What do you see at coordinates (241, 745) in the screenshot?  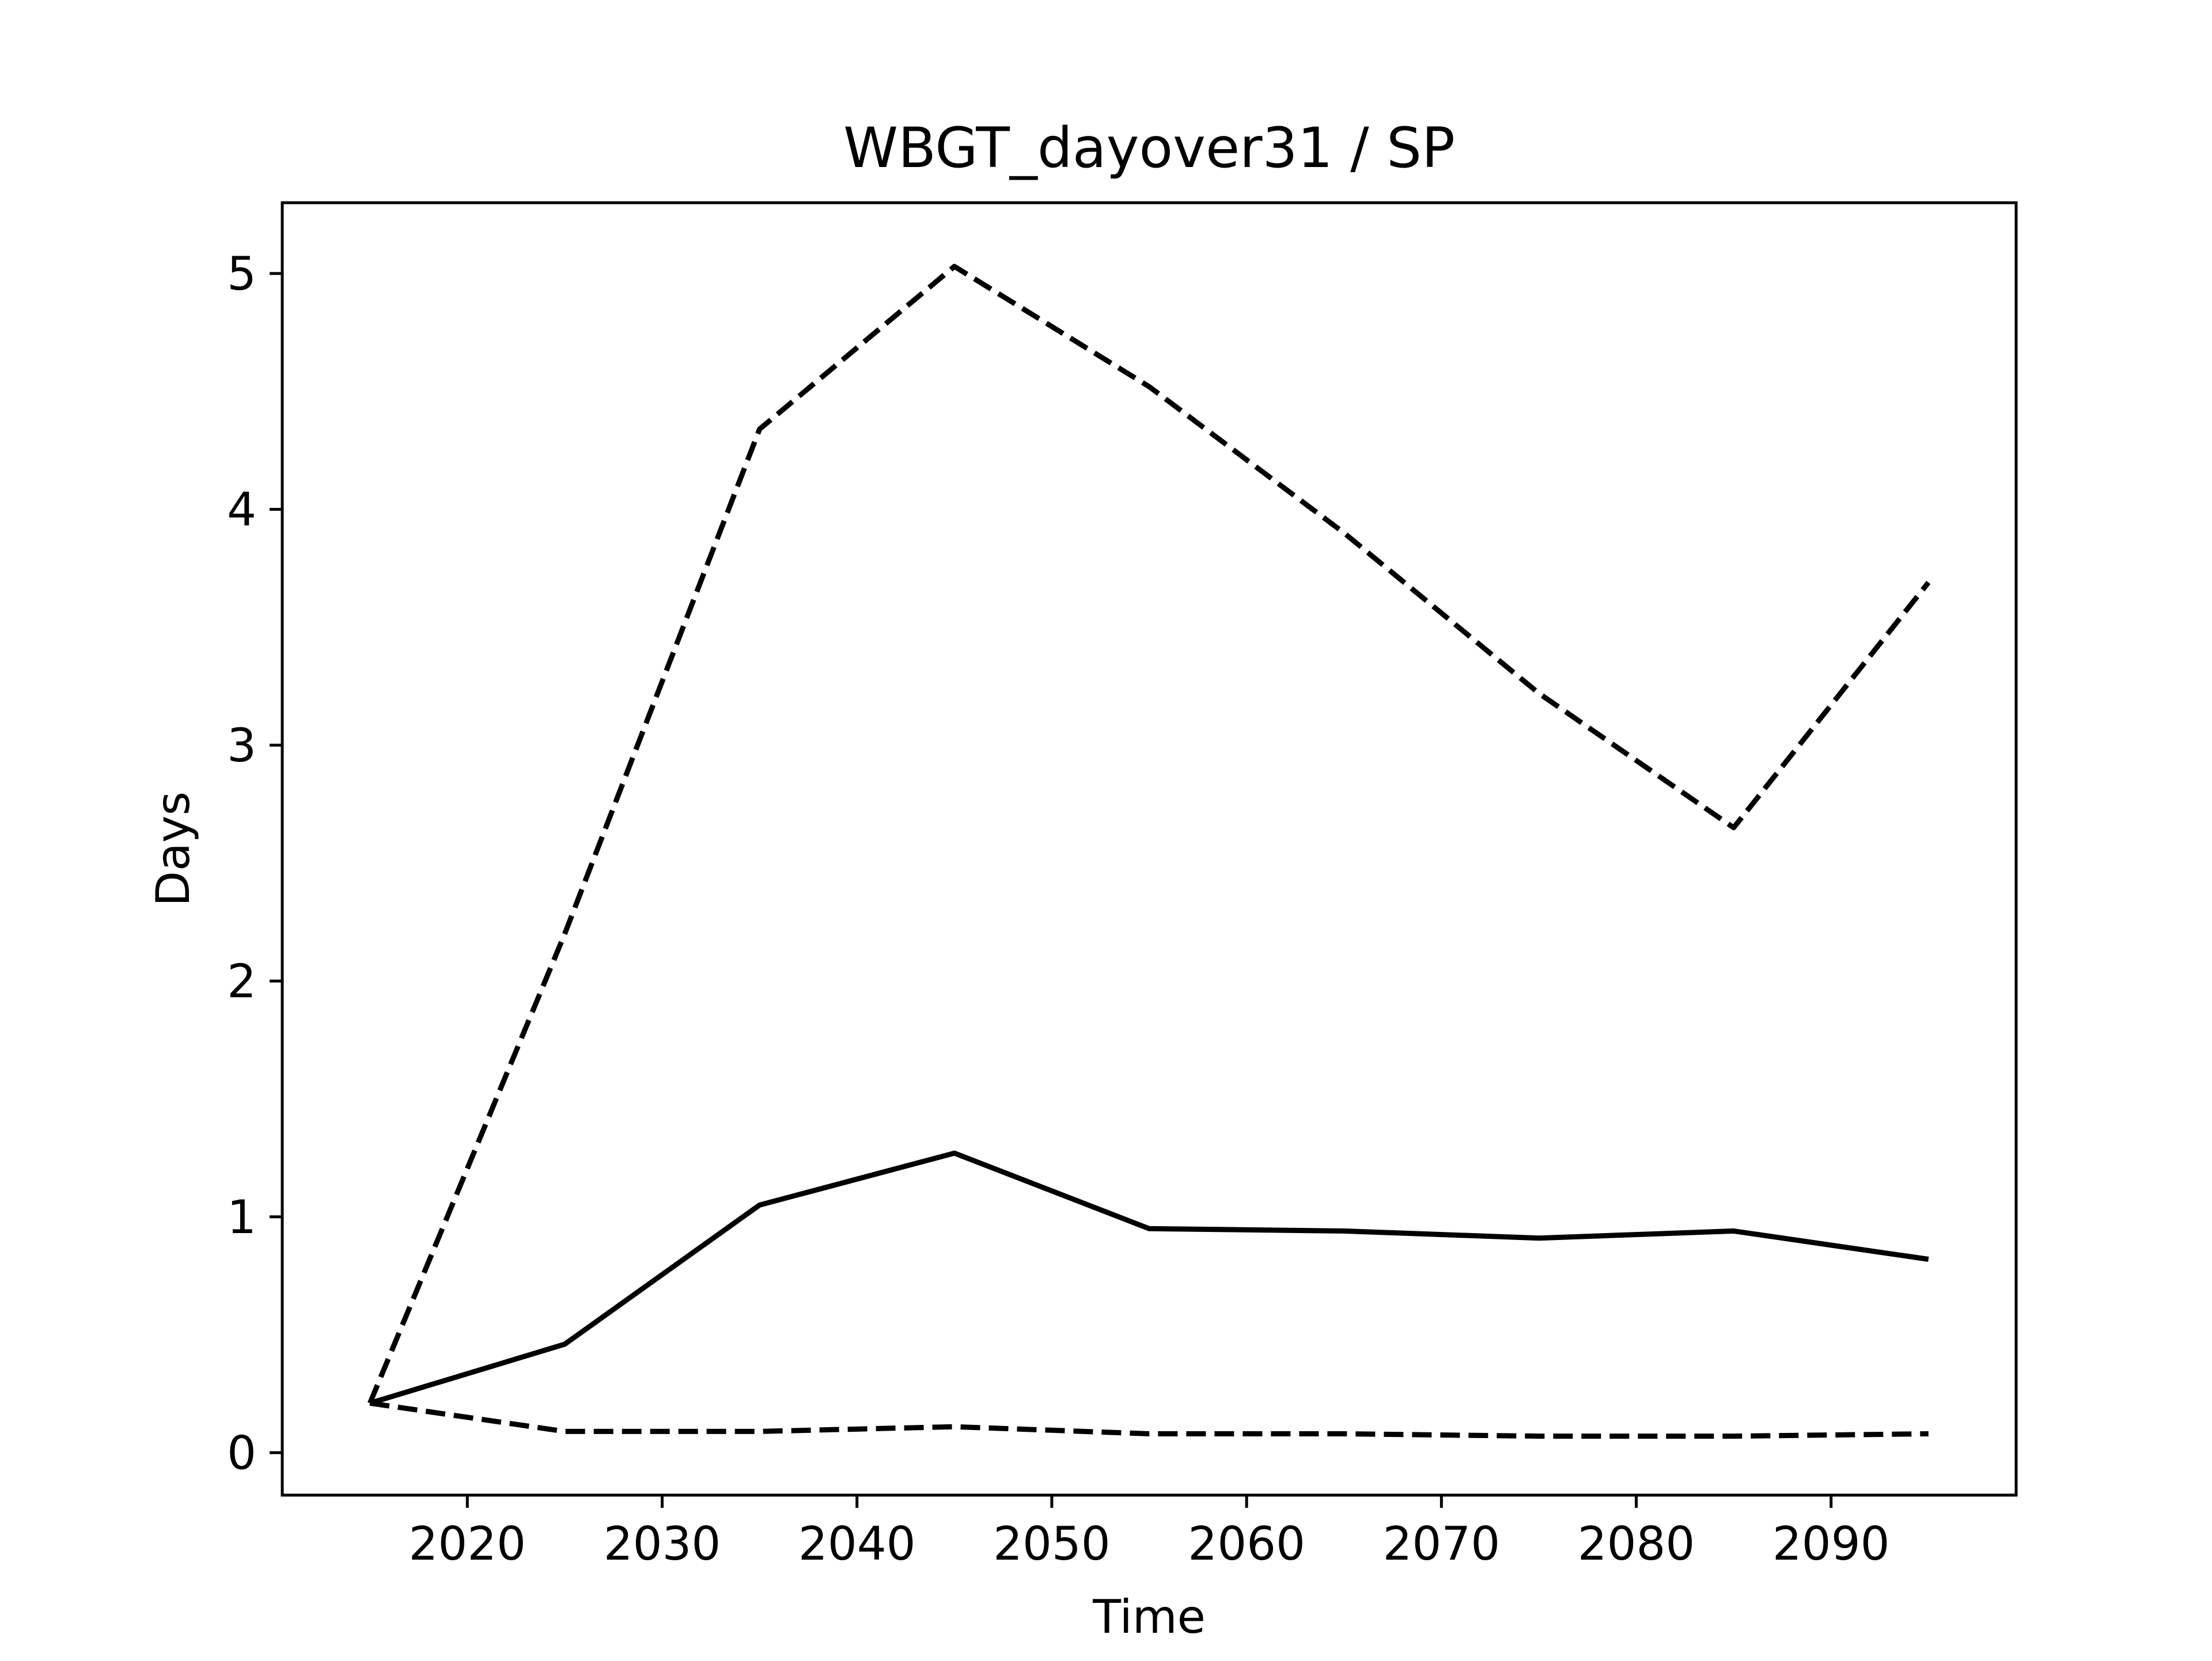 I see `y-tick-label: 3` at bounding box center [241, 745].